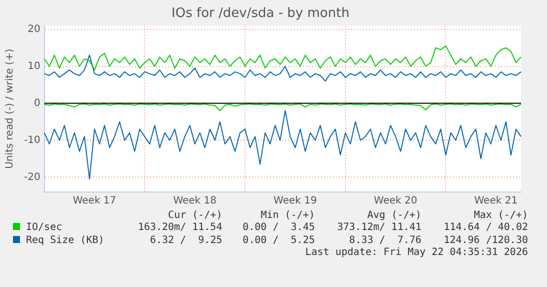 The width and height of the screenshot is (547, 287). I want to click on text: 0.00 / 3.45, so click(279, 227).